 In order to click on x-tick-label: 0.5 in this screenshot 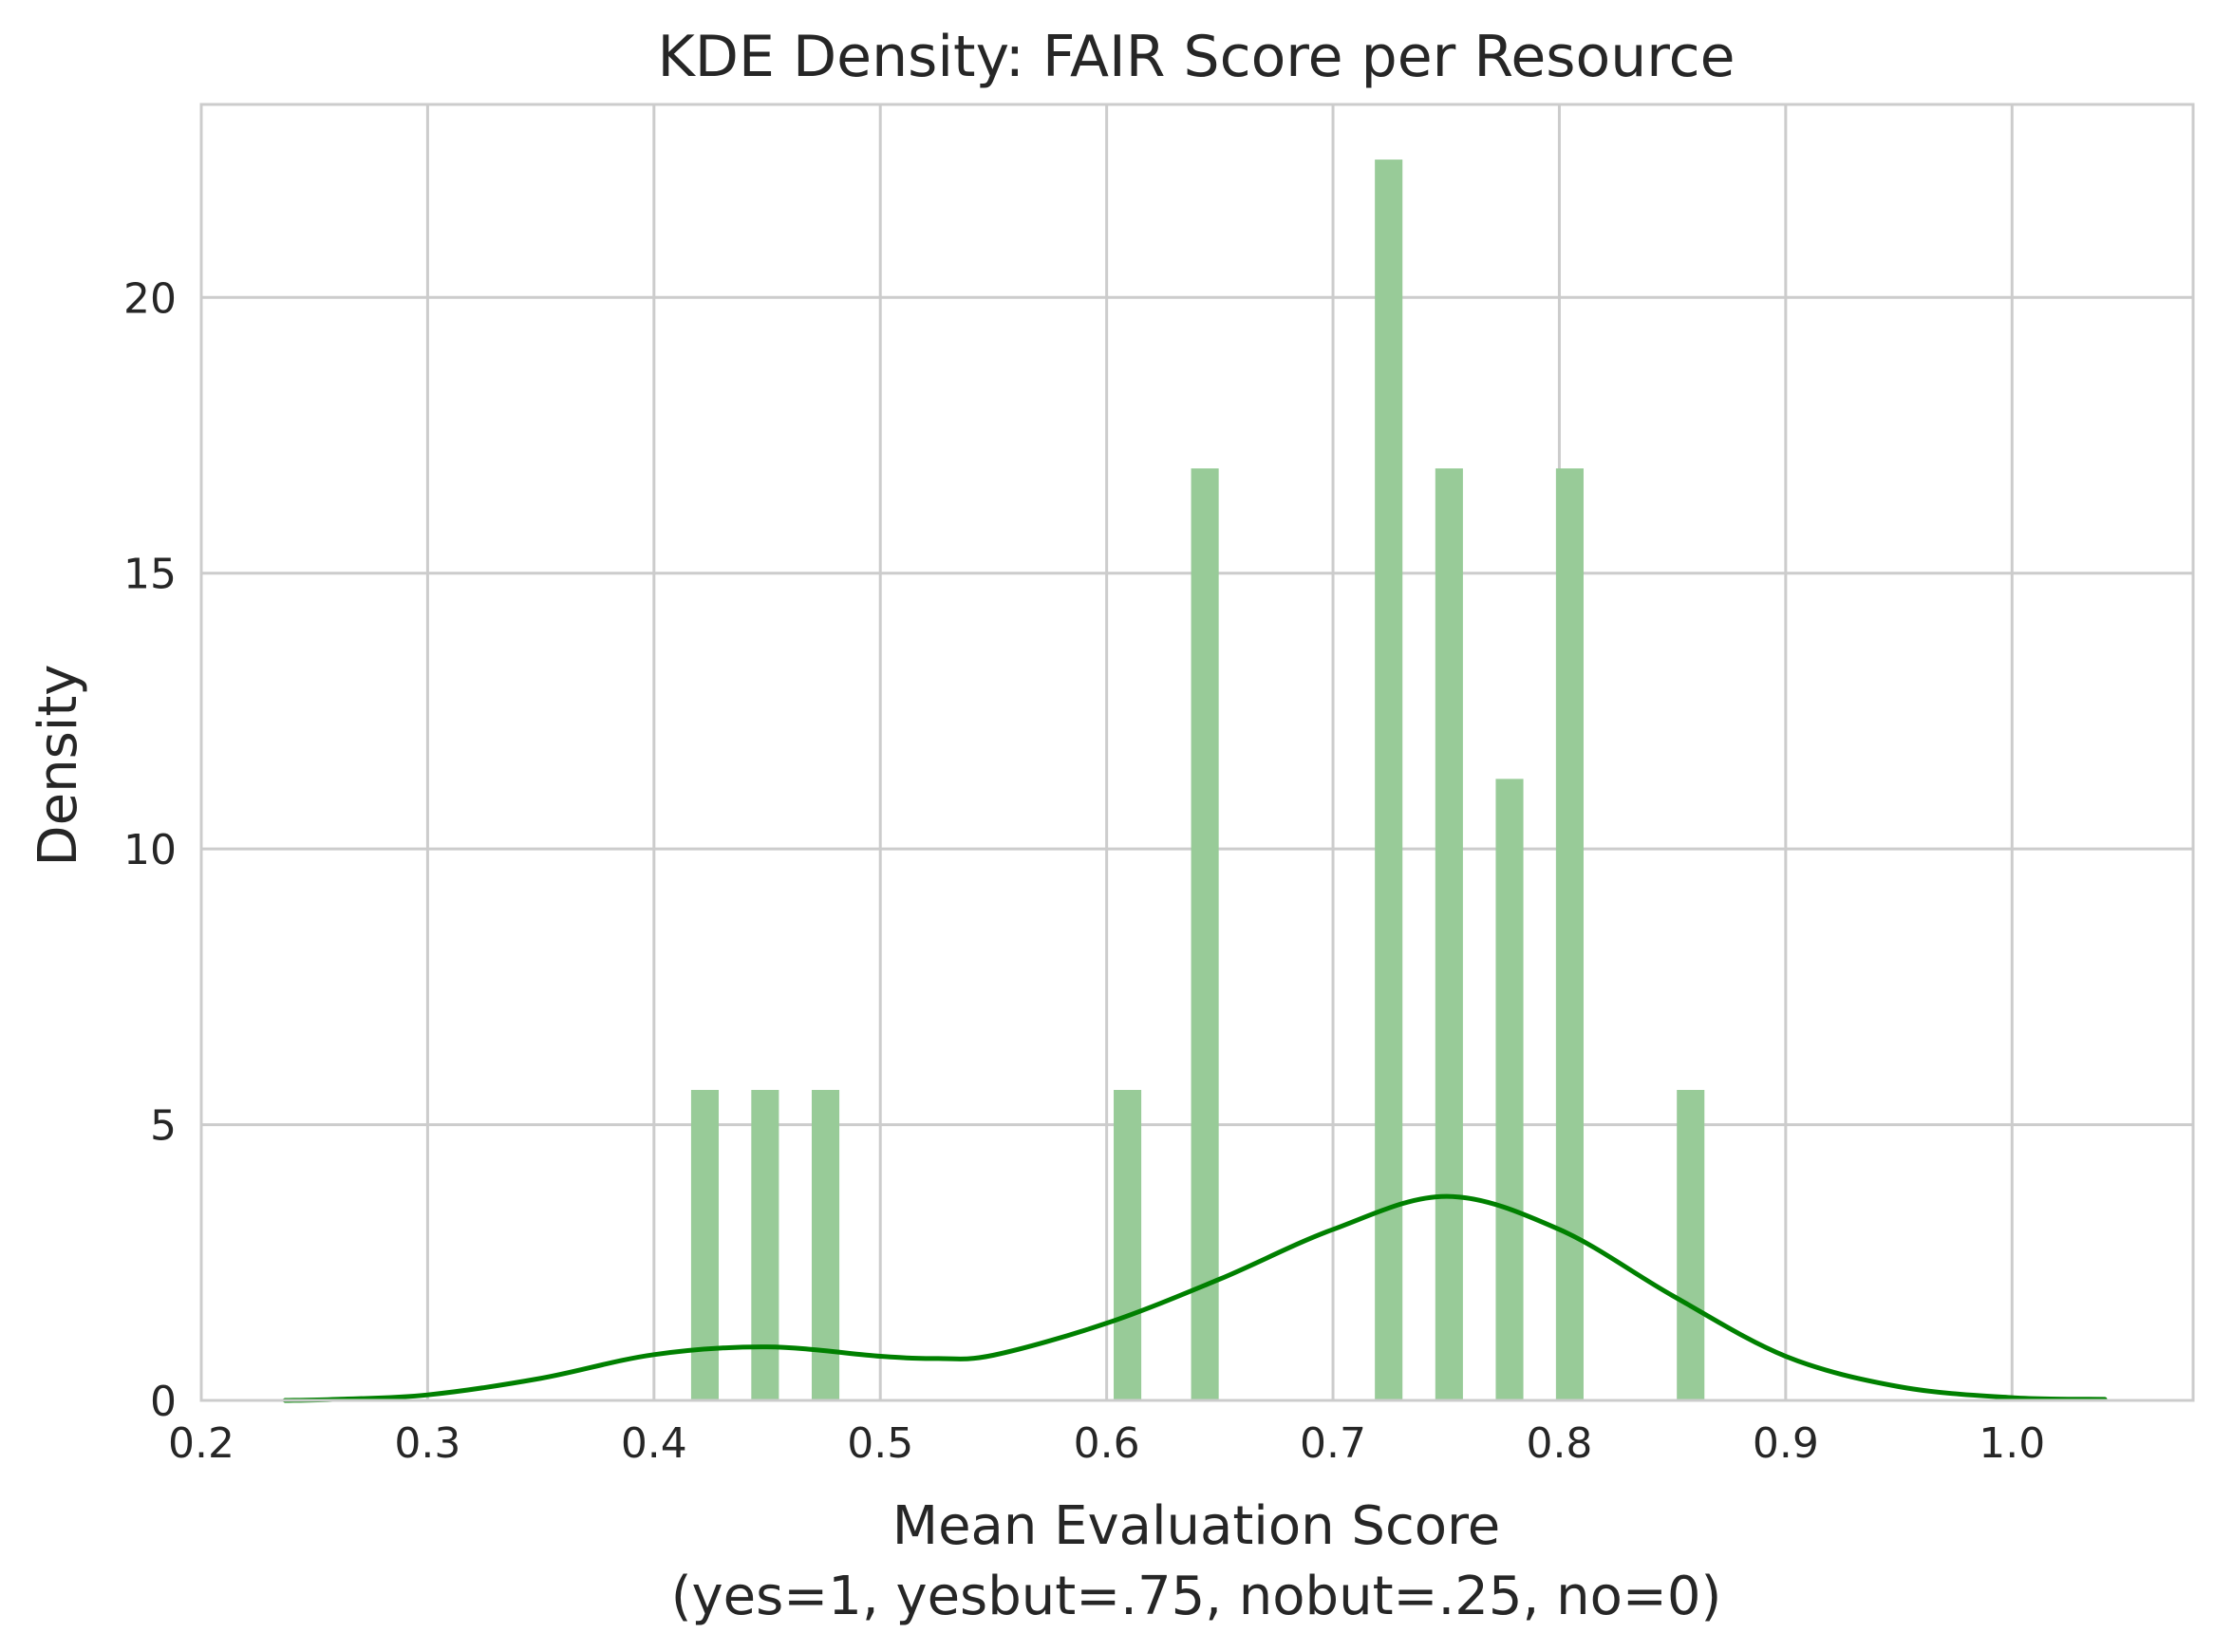, I will do `click(880, 1443)`.